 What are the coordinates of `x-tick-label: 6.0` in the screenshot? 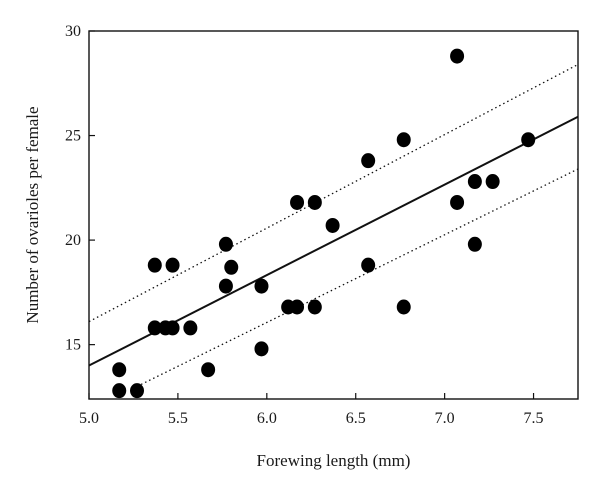 It's located at (267, 418).